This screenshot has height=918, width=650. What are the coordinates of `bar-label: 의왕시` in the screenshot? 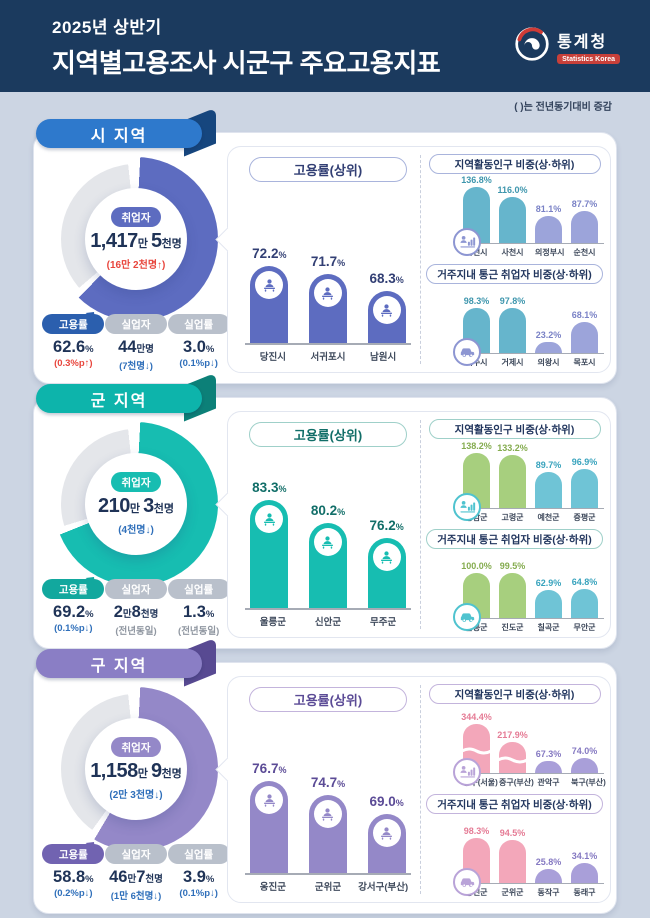 It's located at (548, 362).